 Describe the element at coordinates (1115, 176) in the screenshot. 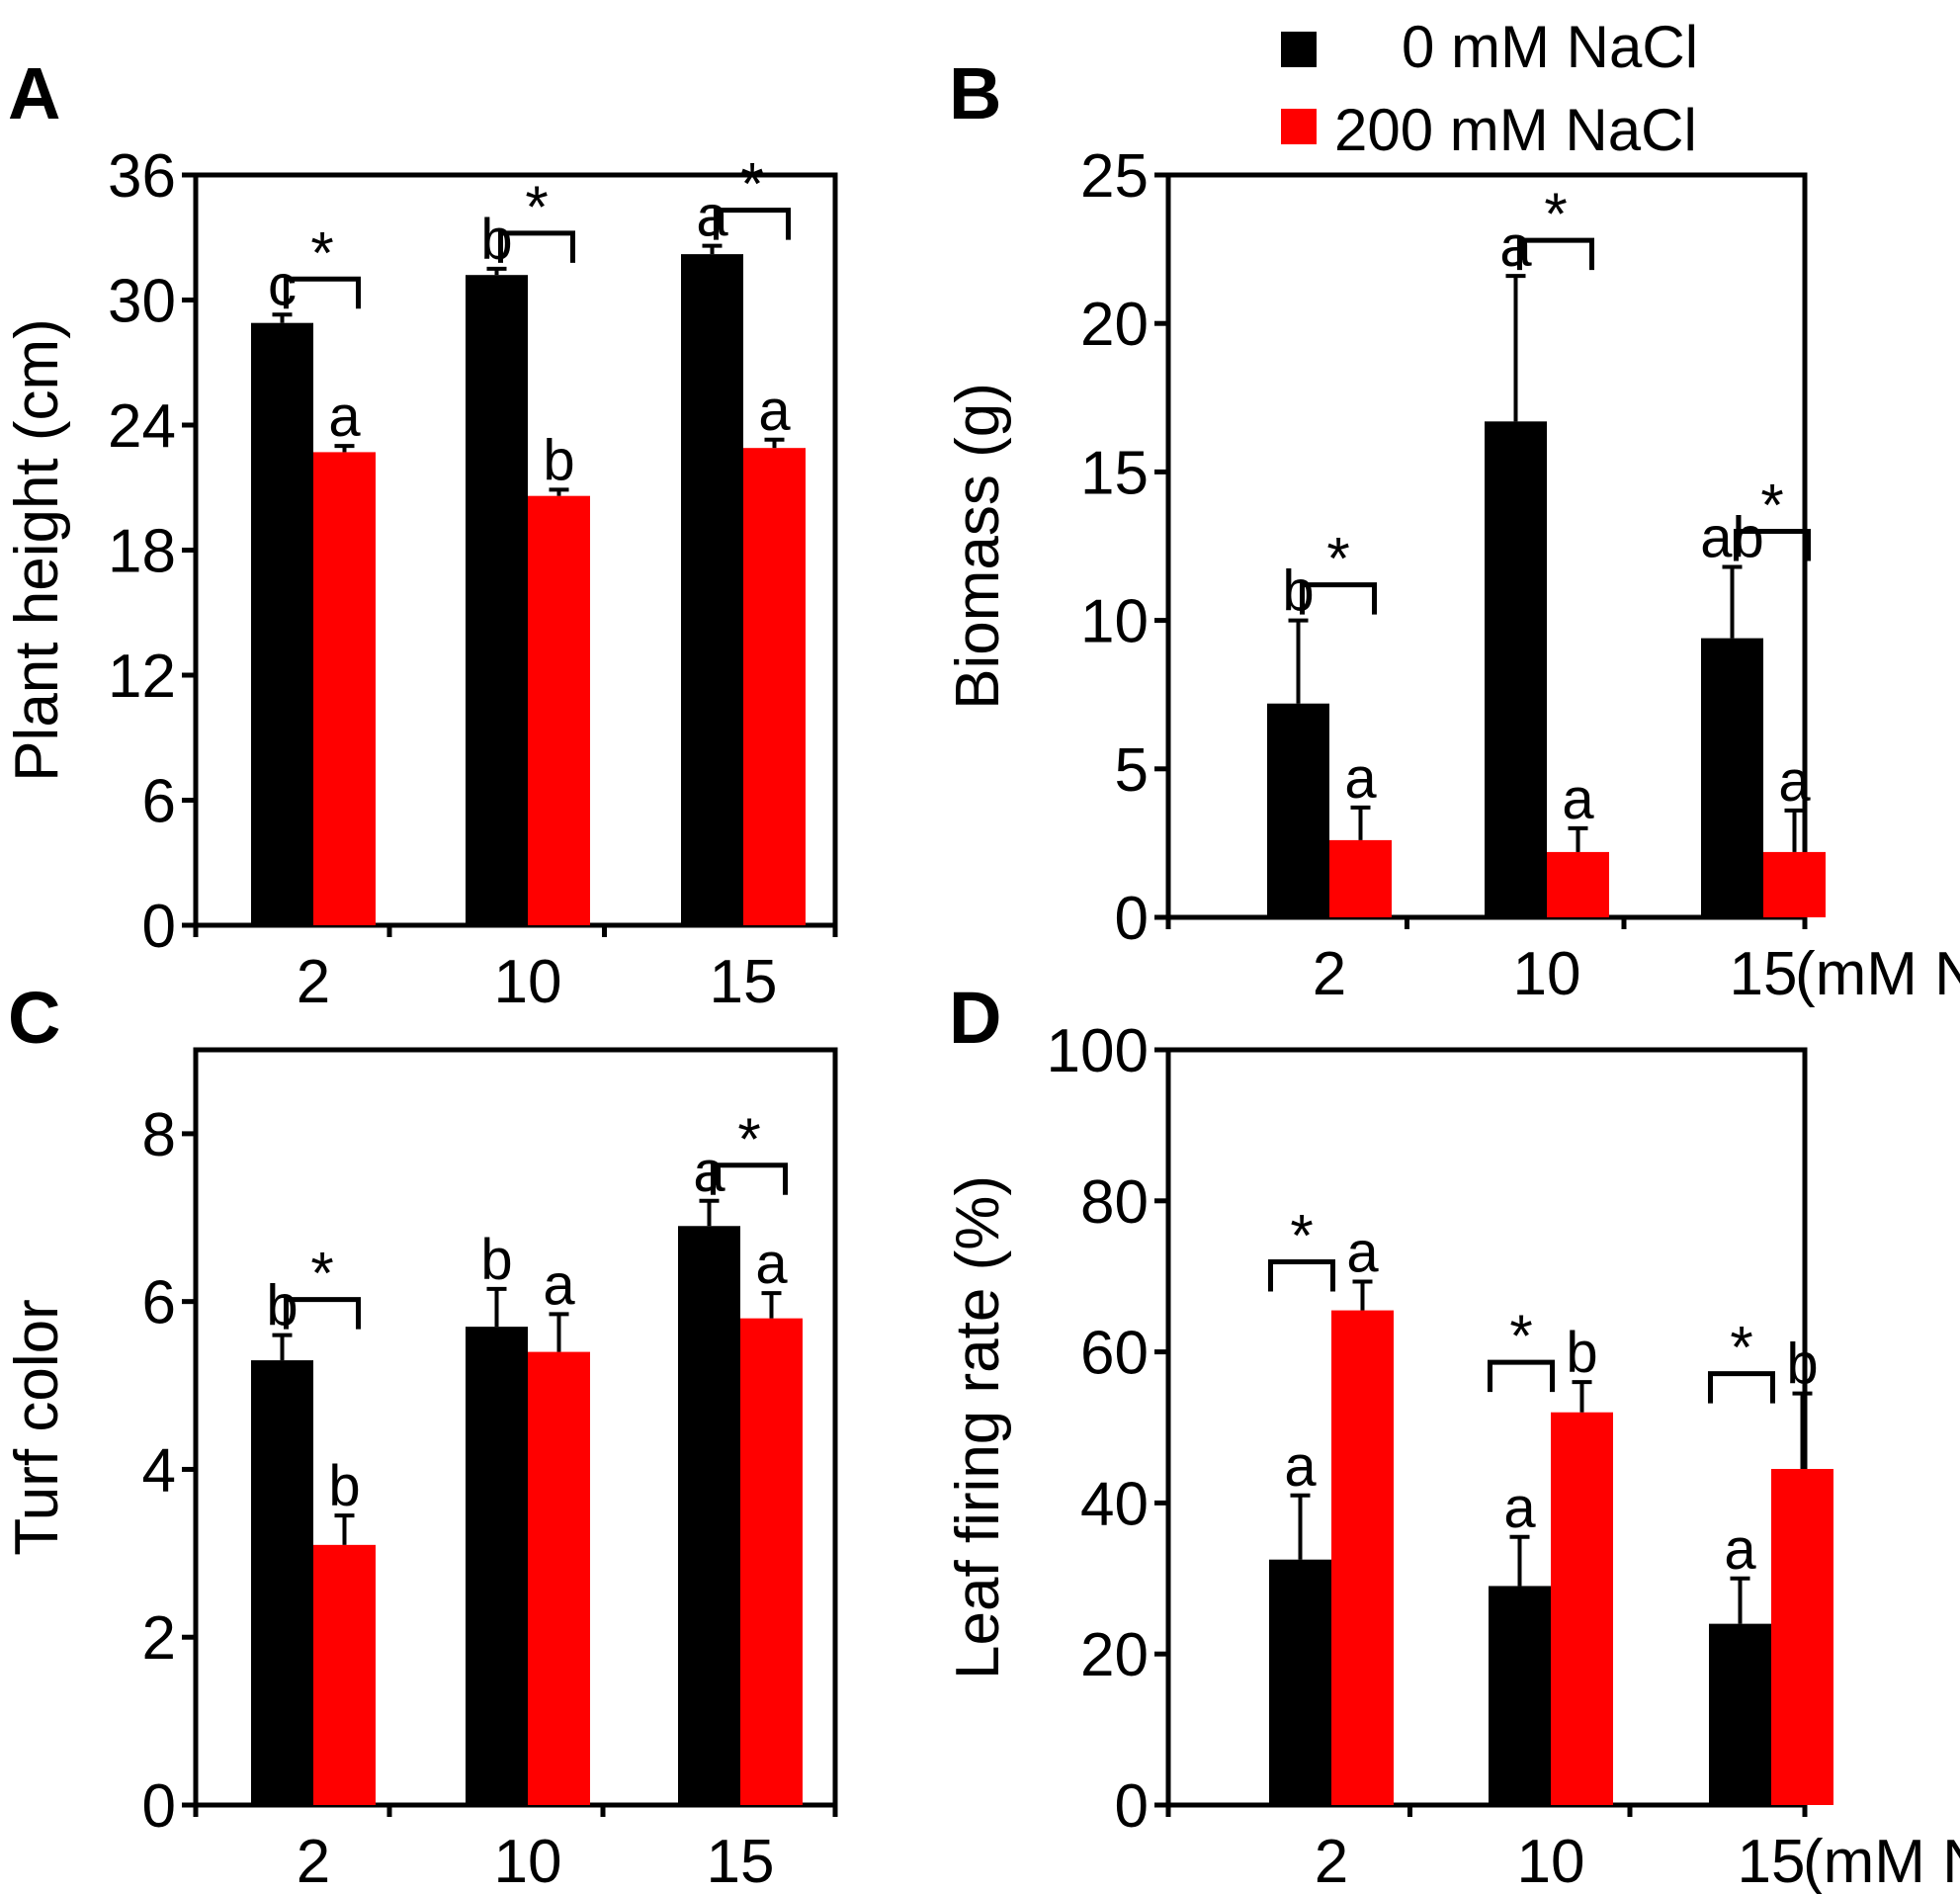

I see `y-tick-label: 25` at that location.